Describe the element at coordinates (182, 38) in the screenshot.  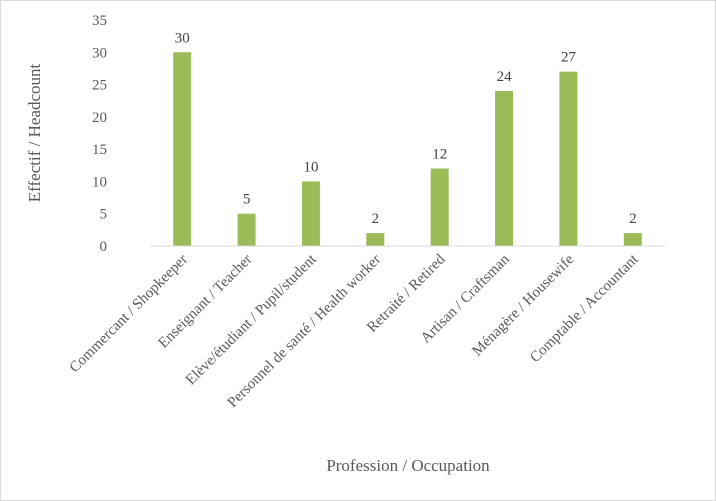
I see `bar-value-label: 30` at that location.